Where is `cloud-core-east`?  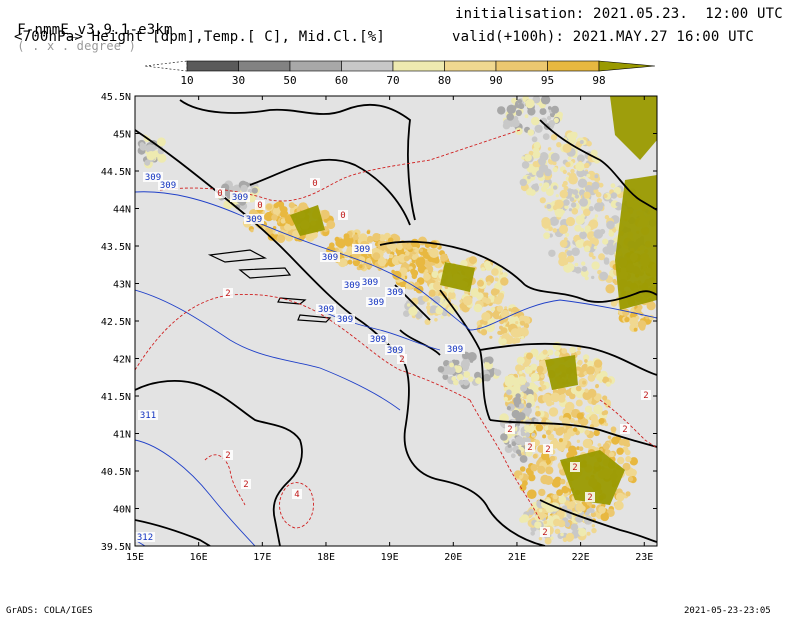 cloud-core-east is located at coordinates (636, 242).